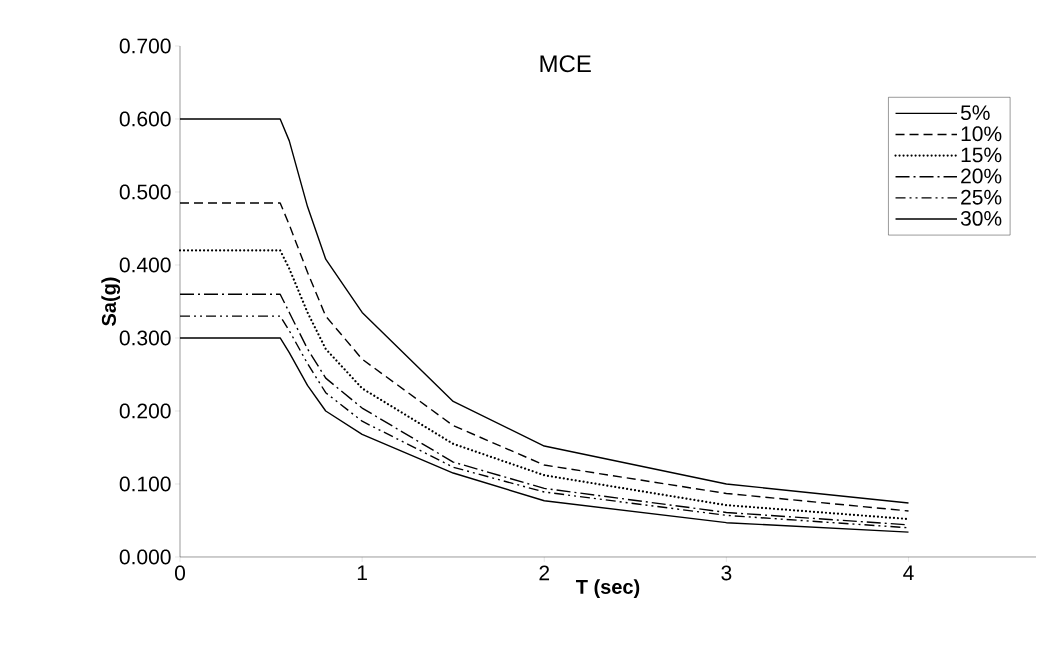 This screenshot has height=655, width=1041. I want to click on y-tick-label: 0.700, so click(145, 46).